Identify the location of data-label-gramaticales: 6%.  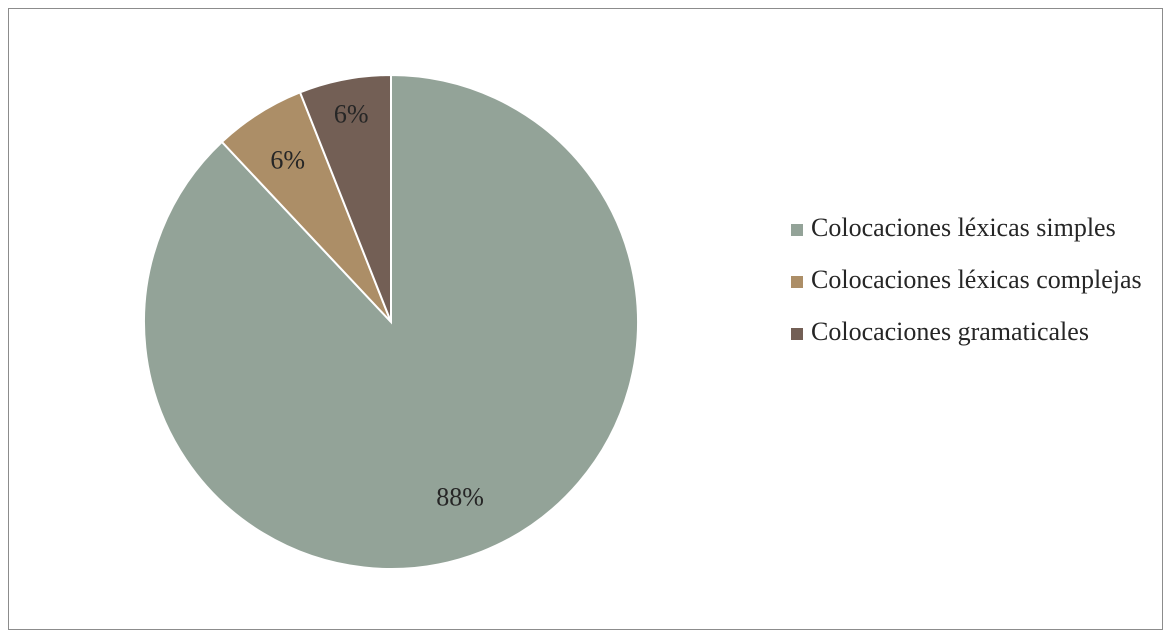
(351, 113).